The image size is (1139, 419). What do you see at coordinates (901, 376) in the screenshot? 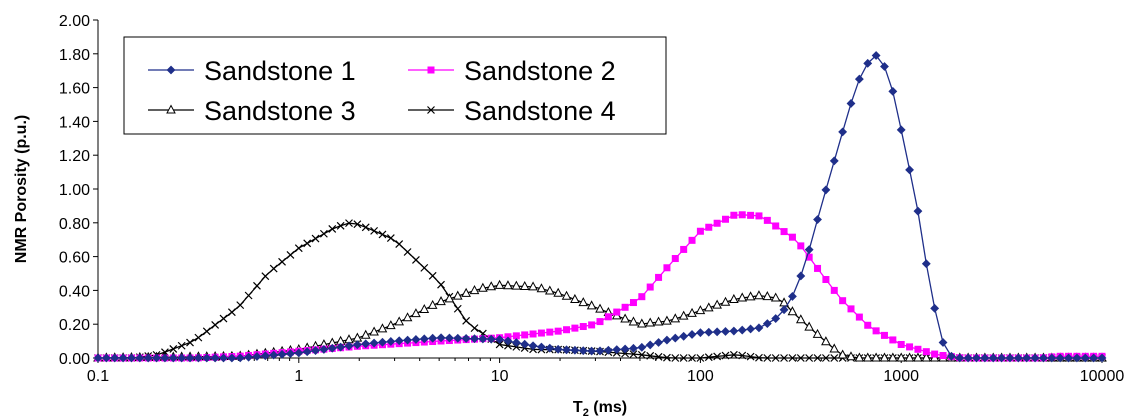
I see `x-tick-label: 1000` at bounding box center [901, 376].